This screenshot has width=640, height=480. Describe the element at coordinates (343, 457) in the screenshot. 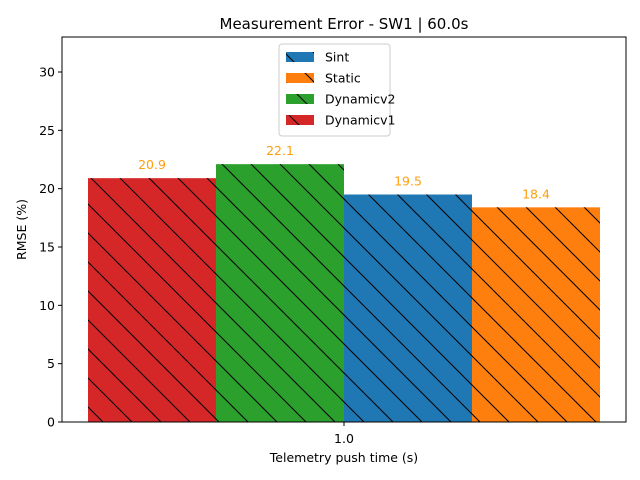

I see `x-axis-label: Telemetry push time (s)` at that location.